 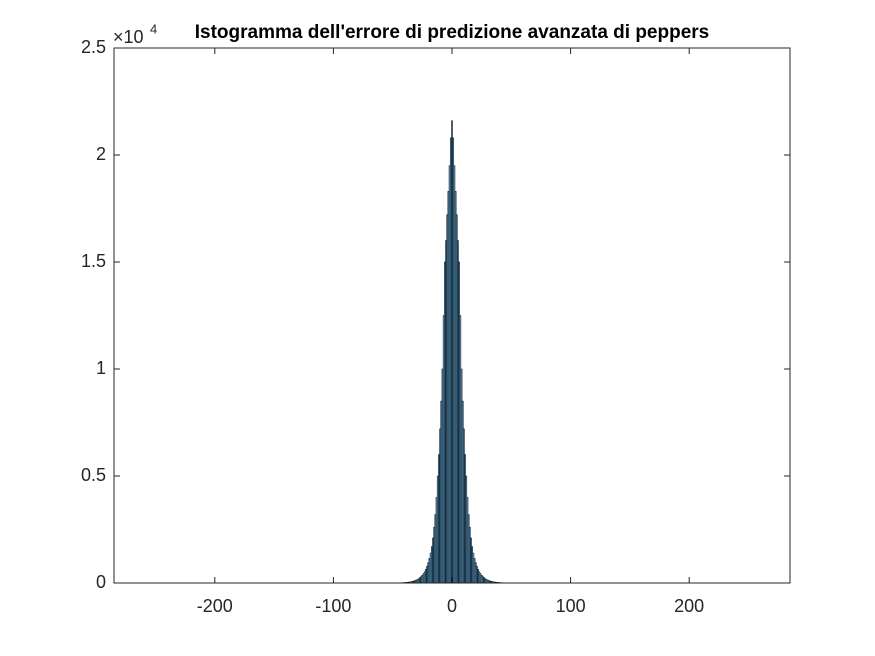 What do you see at coordinates (689, 606) in the screenshot?
I see `x-tick-label: 200` at bounding box center [689, 606].